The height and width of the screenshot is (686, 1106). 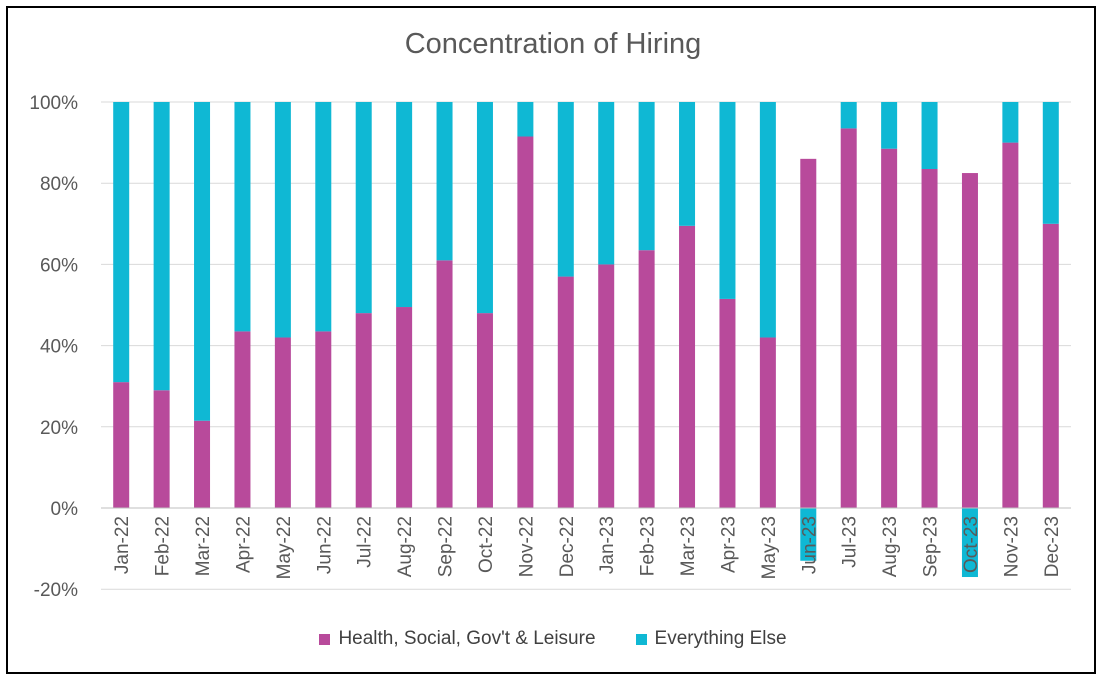 What do you see at coordinates (56, 590) in the screenshot?
I see `y-tick-label: -20%` at bounding box center [56, 590].